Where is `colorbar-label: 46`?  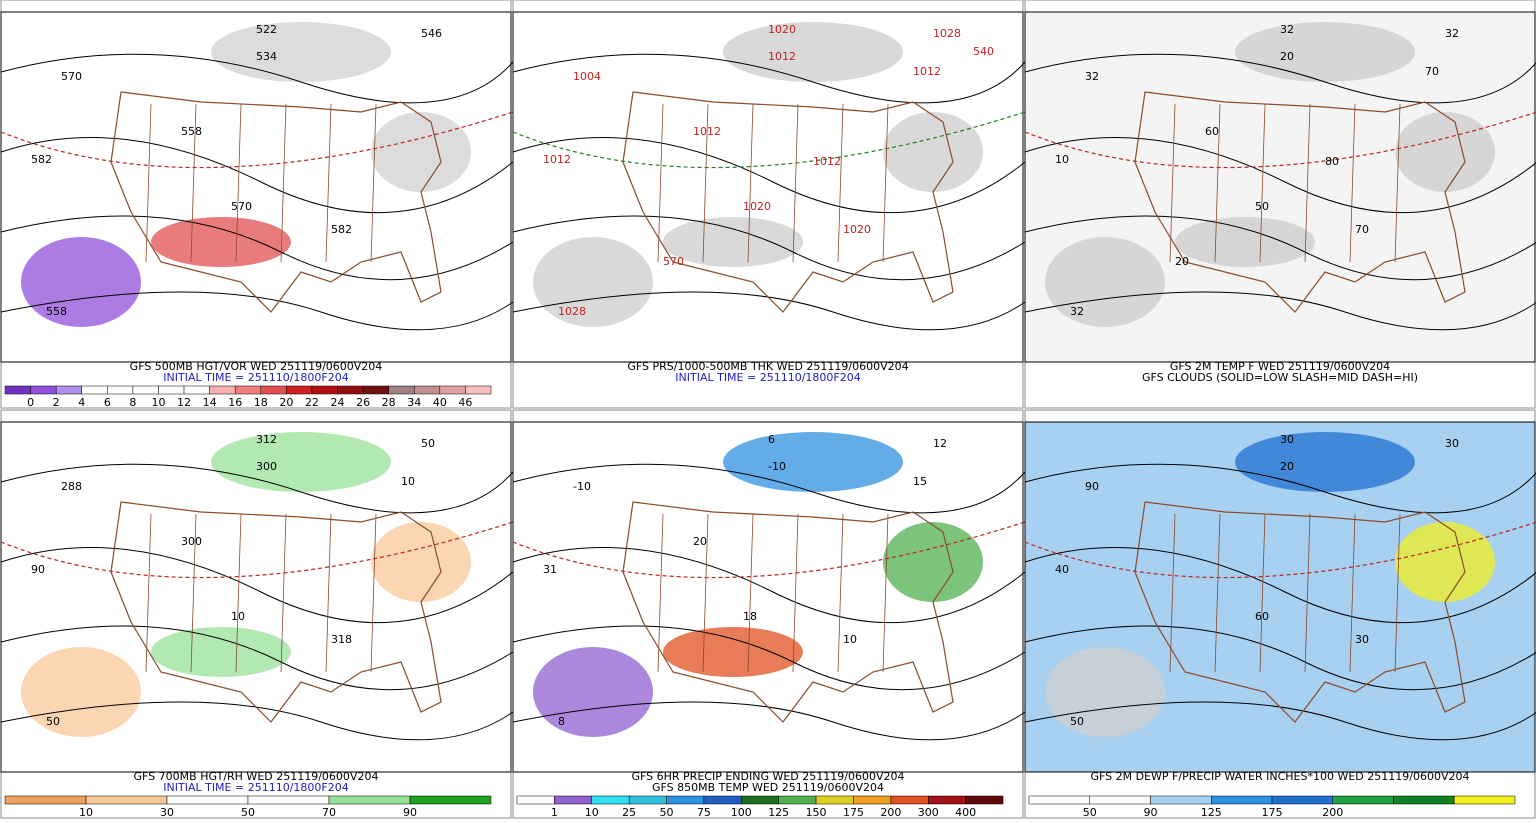 colorbar-label: 46 is located at coordinates (465, 402).